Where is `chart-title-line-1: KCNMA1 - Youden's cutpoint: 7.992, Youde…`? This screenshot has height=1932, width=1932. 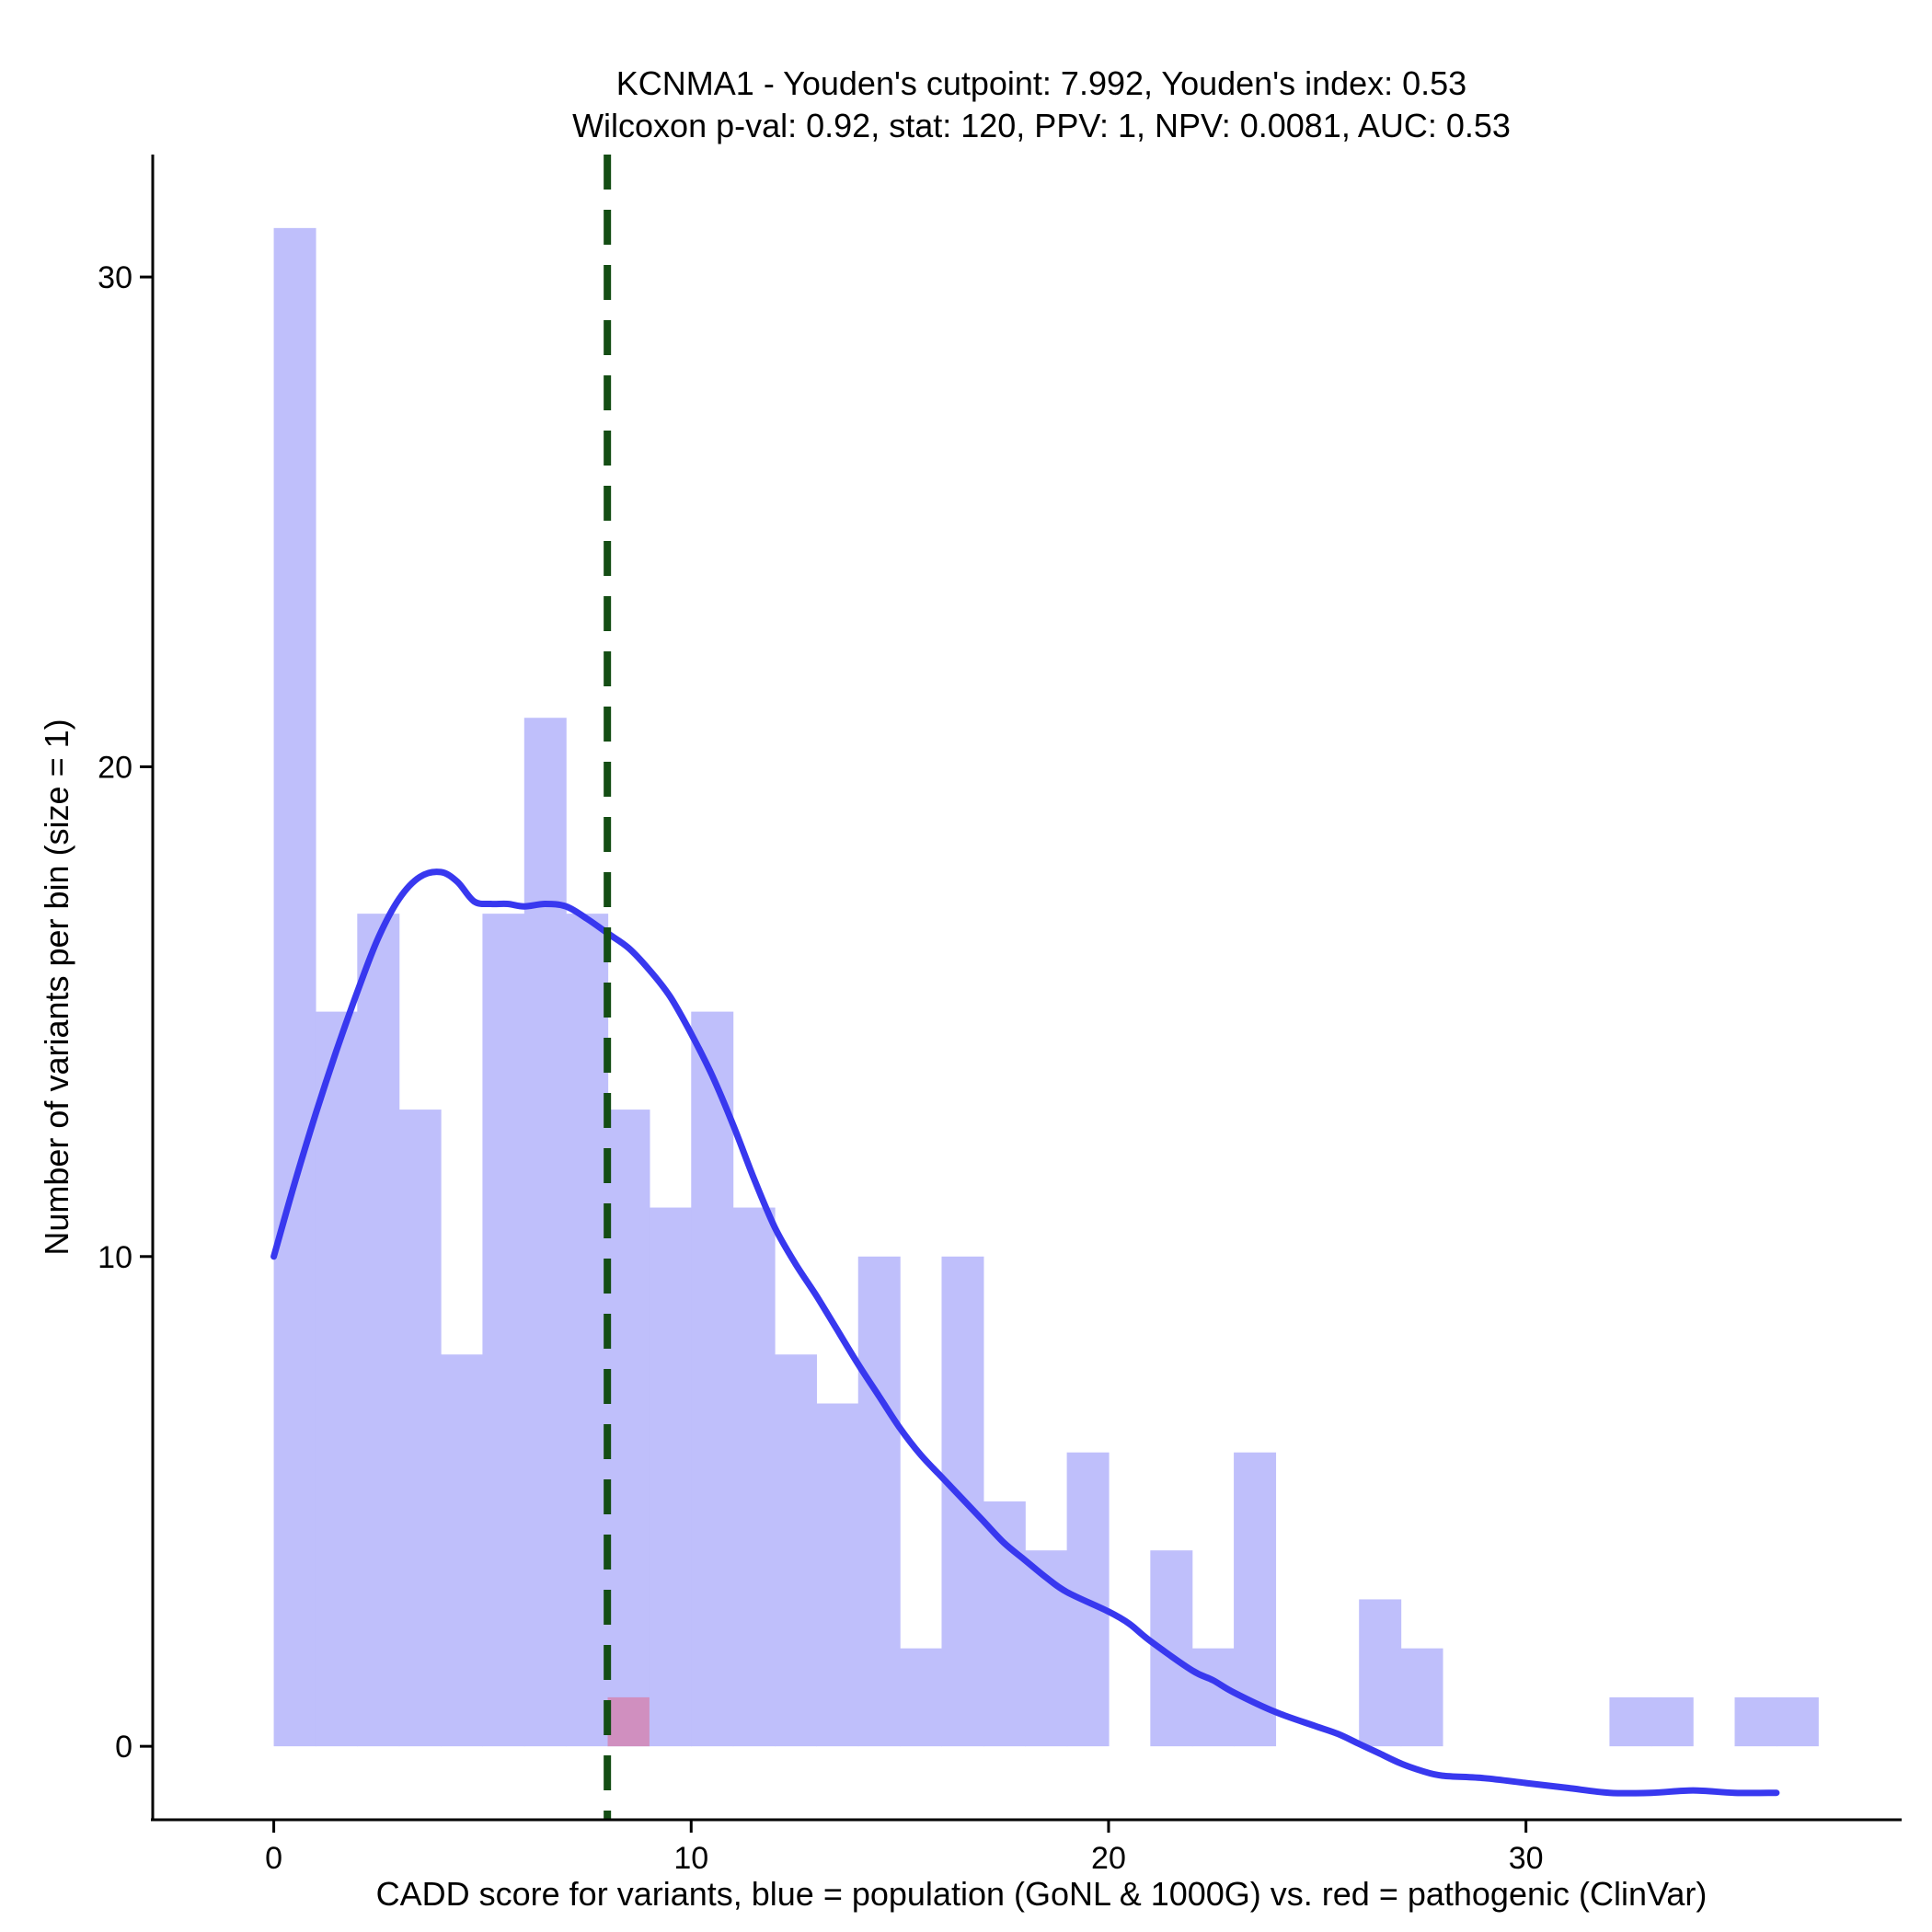 chart-title-line-1: KCNMA1 - Youden's cutpoint: 7.992, Youde… is located at coordinates (1041, 83).